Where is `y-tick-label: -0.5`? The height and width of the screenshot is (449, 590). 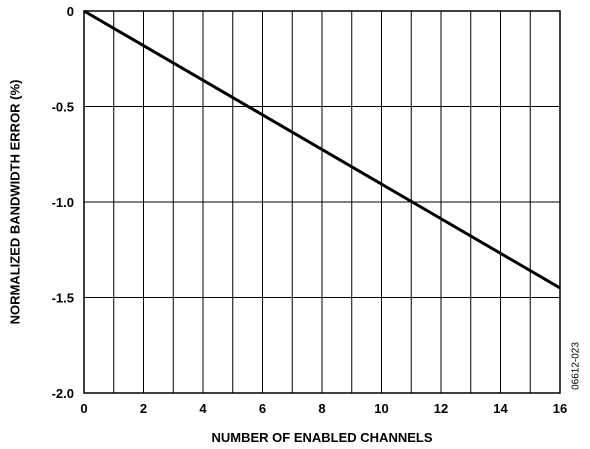 y-tick-label: -0.5 is located at coordinates (63, 107).